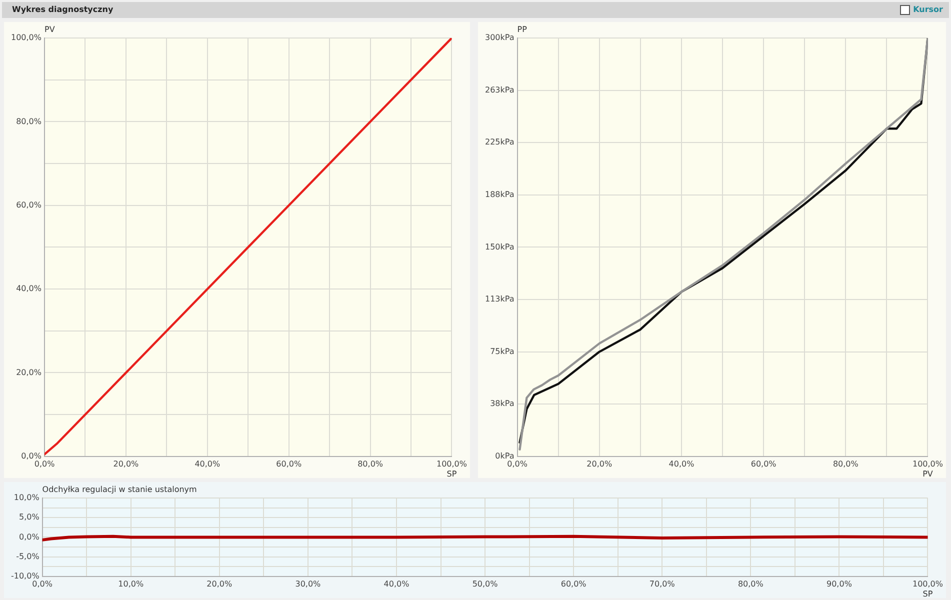 This screenshot has height=600, width=951. I want to click on x-tick-label: 90,0%, so click(839, 583).